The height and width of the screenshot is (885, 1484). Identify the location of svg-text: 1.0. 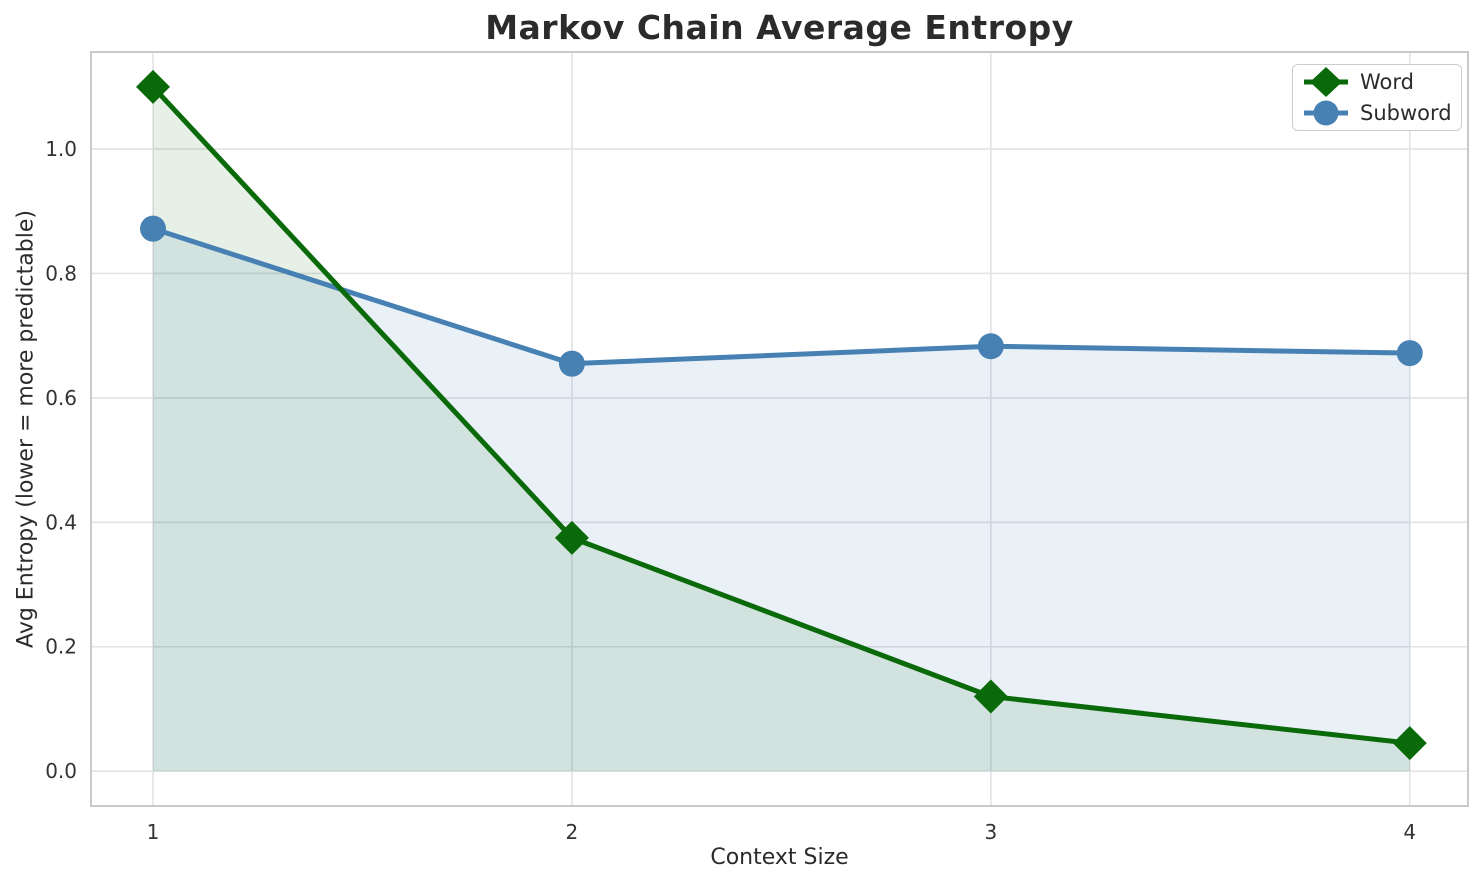
(61, 149).